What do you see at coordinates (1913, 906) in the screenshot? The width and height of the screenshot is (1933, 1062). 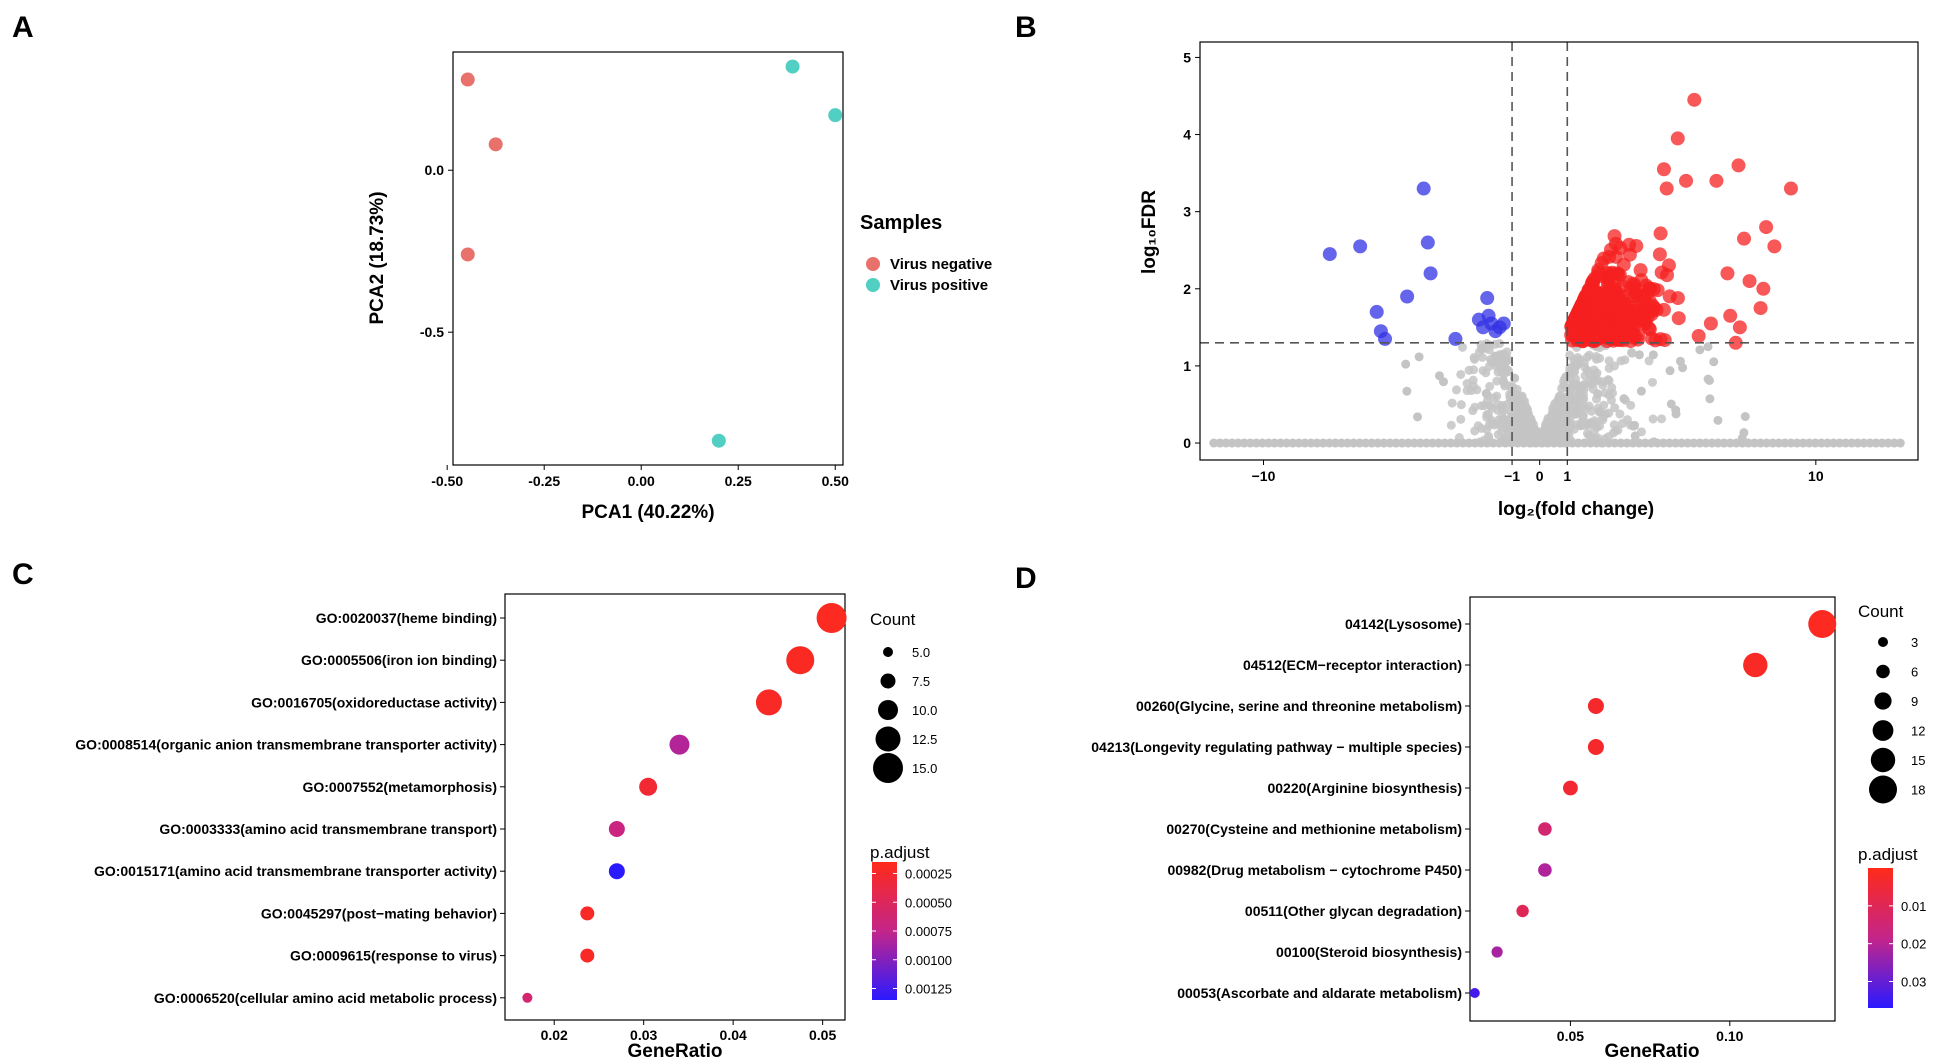 I see `kegg-colorbar-label: 0.01` at bounding box center [1913, 906].